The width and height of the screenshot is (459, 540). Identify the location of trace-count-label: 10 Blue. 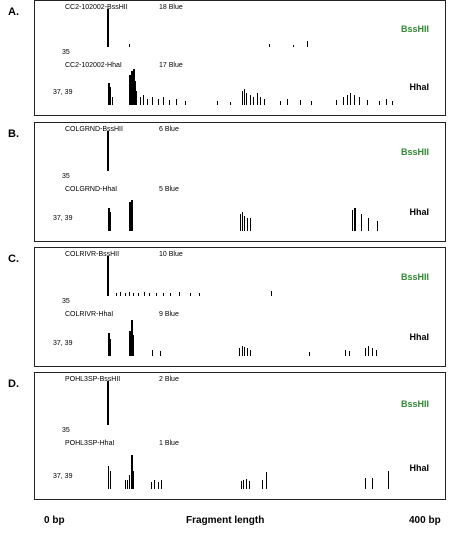
(171, 254).